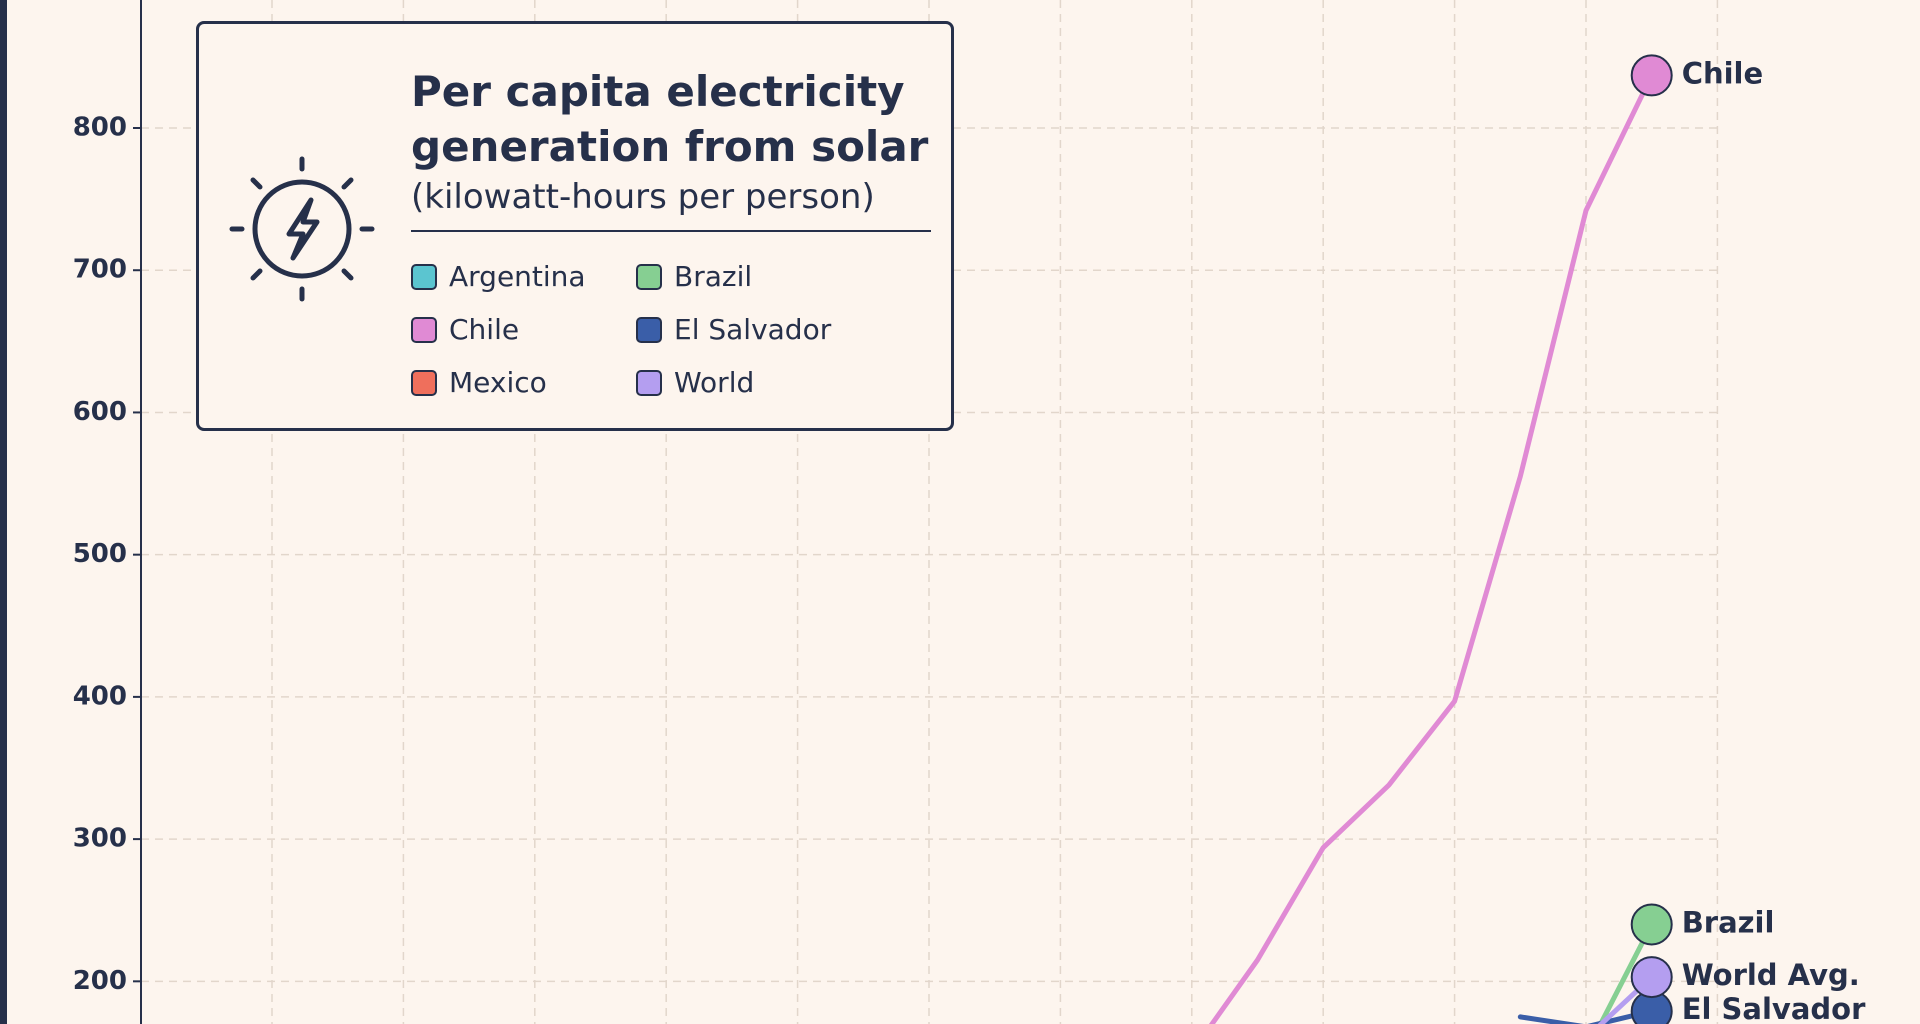 The width and height of the screenshot is (1920, 1024). Describe the element at coordinates (484, 329) in the screenshot. I see `legend-label: Chile` at that location.